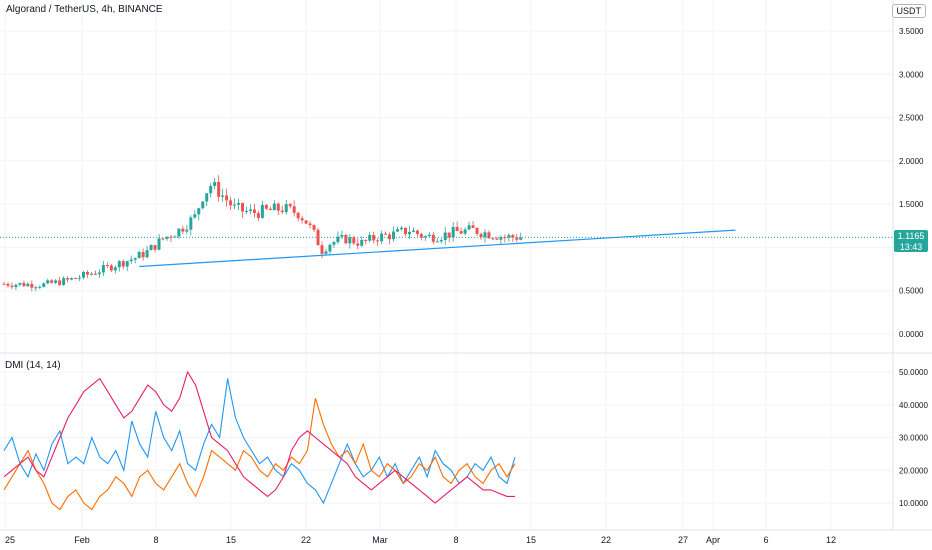  What do you see at coordinates (911, 31) in the screenshot?
I see `price-axis-label: 3.5000` at bounding box center [911, 31].